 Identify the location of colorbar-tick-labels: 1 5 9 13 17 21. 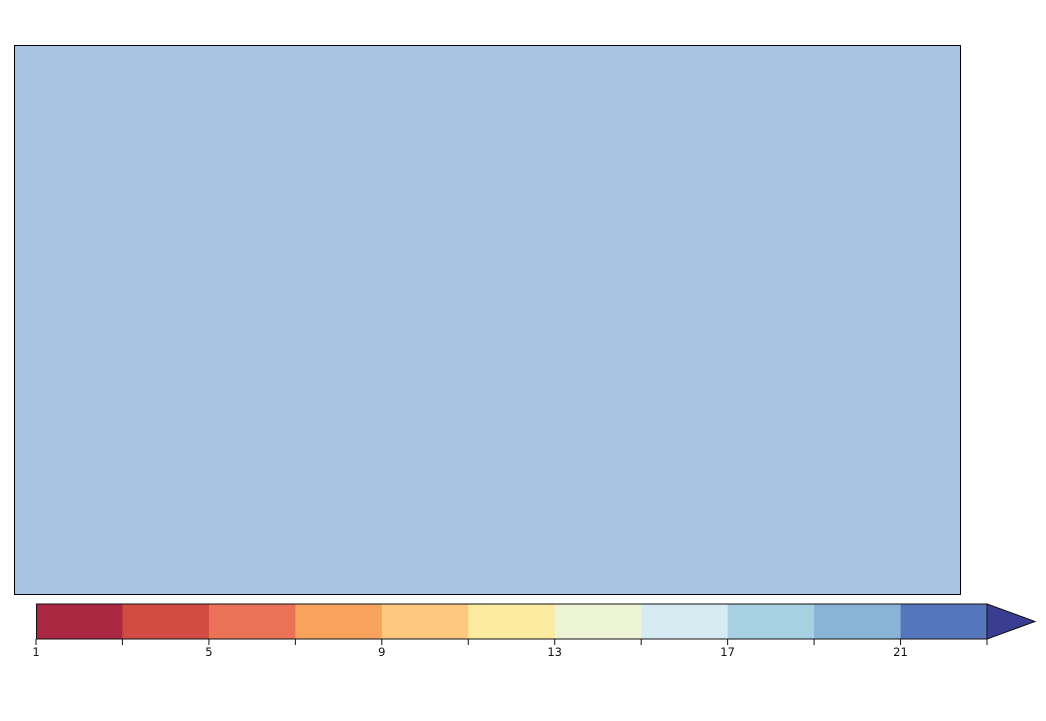
(509, 653).